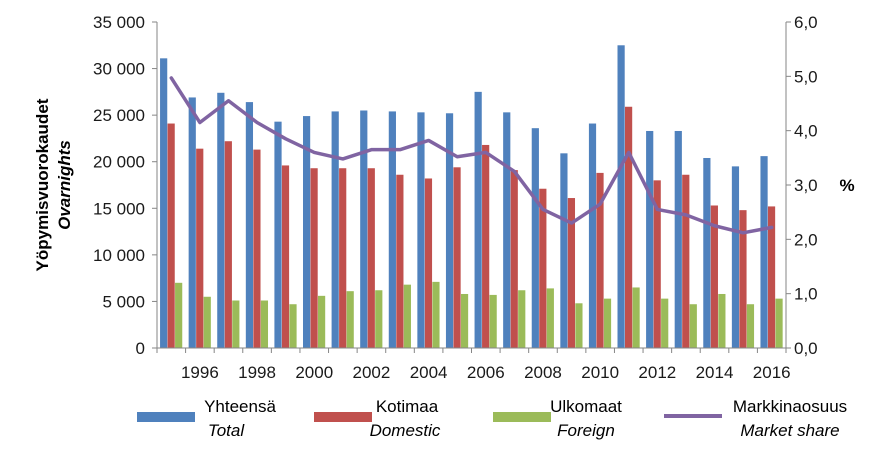  I want to click on legend-item-foreign: Ulkomaat Foreign, so click(557, 418).